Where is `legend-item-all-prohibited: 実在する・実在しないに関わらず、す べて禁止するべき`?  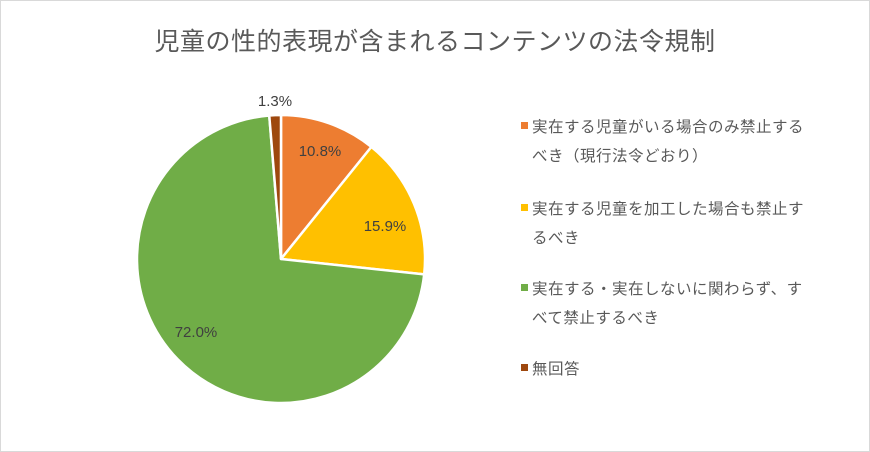 legend-item-all-prohibited: 実在する・実在しないに関わらず、す べて禁止するべき is located at coordinates (691, 315).